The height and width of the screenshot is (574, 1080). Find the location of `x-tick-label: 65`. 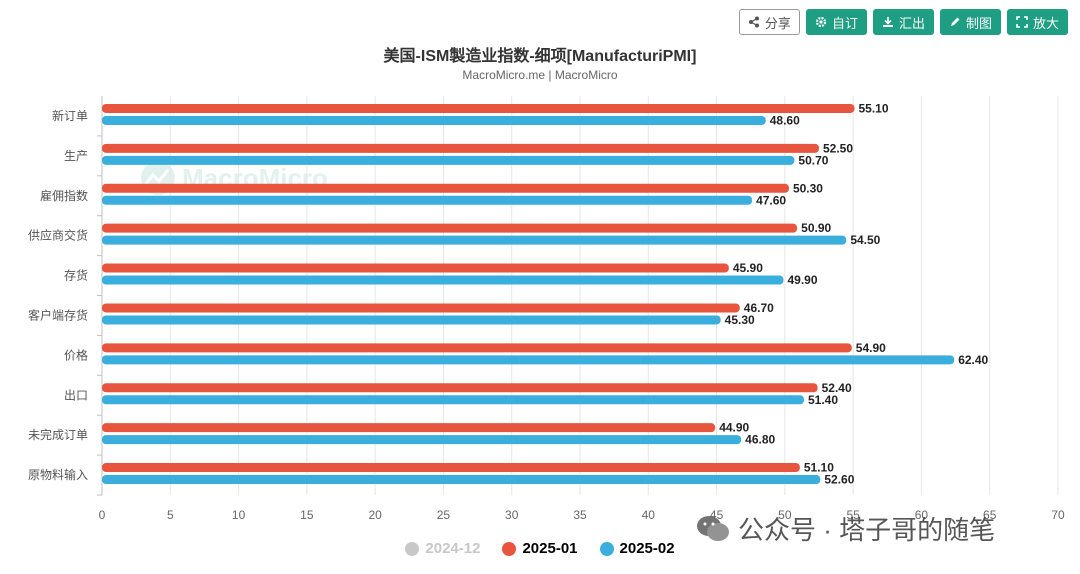

x-tick-label: 65 is located at coordinates (990, 515).